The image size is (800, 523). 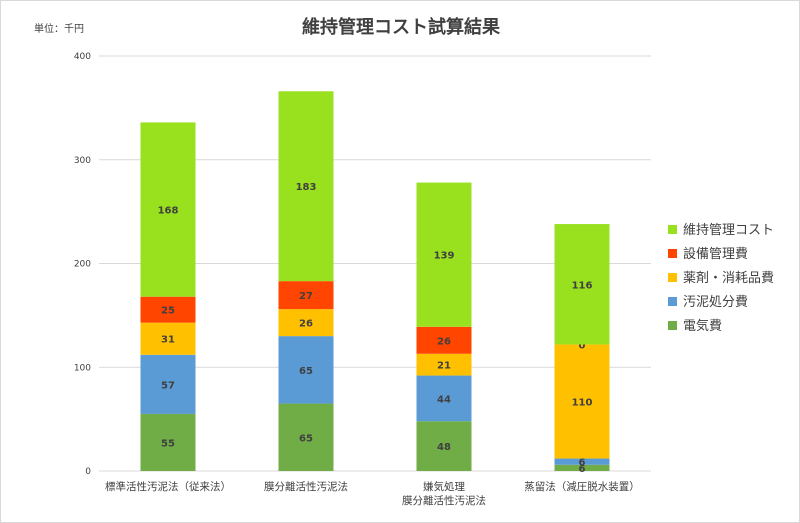 What do you see at coordinates (702, 326) in the screenshot?
I see `legend-entry: 電気費` at bounding box center [702, 326].